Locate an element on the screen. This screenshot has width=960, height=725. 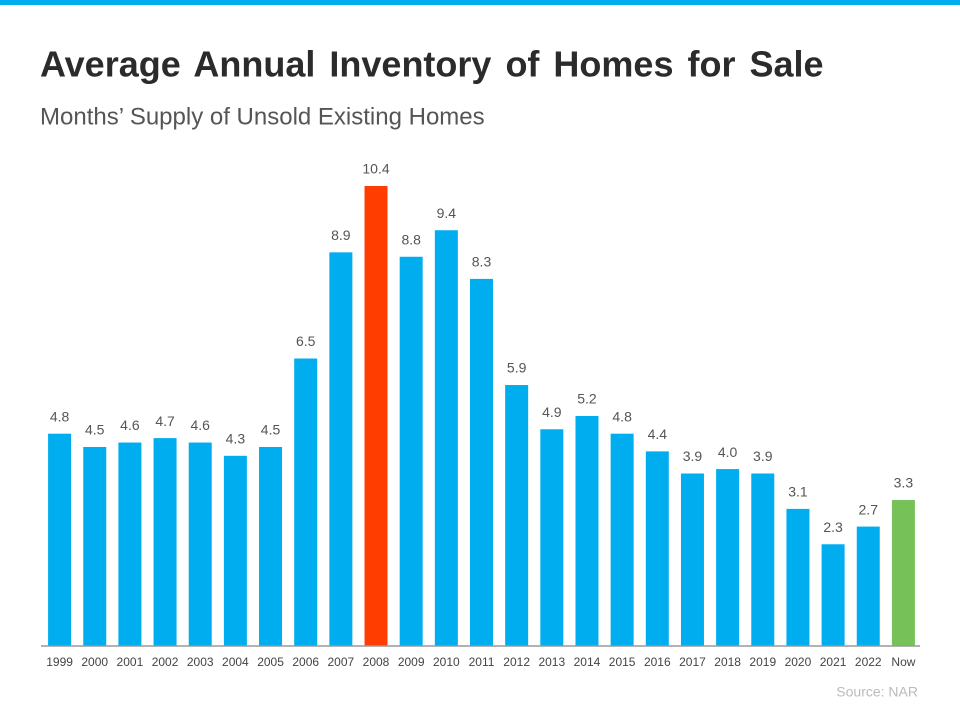
x-tick-label: 2006 is located at coordinates (305, 662).